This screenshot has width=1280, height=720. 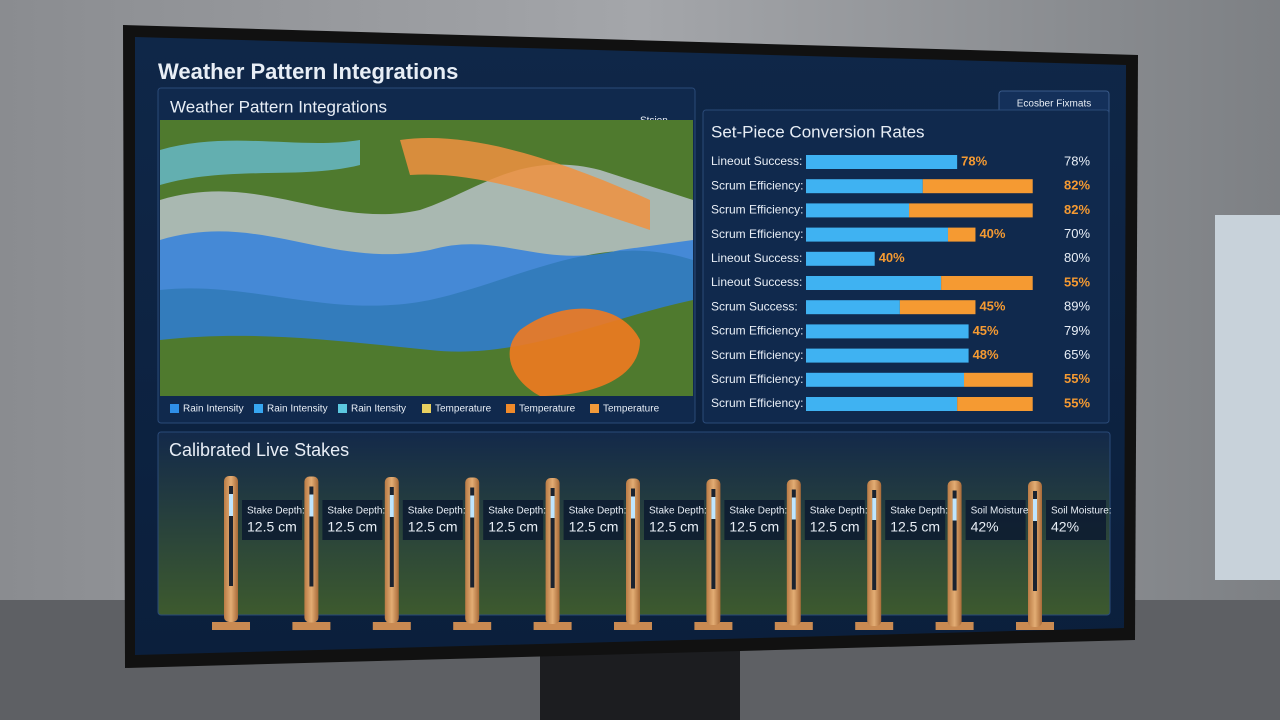 I want to click on row-value: 78%, so click(x=1077, y=160).